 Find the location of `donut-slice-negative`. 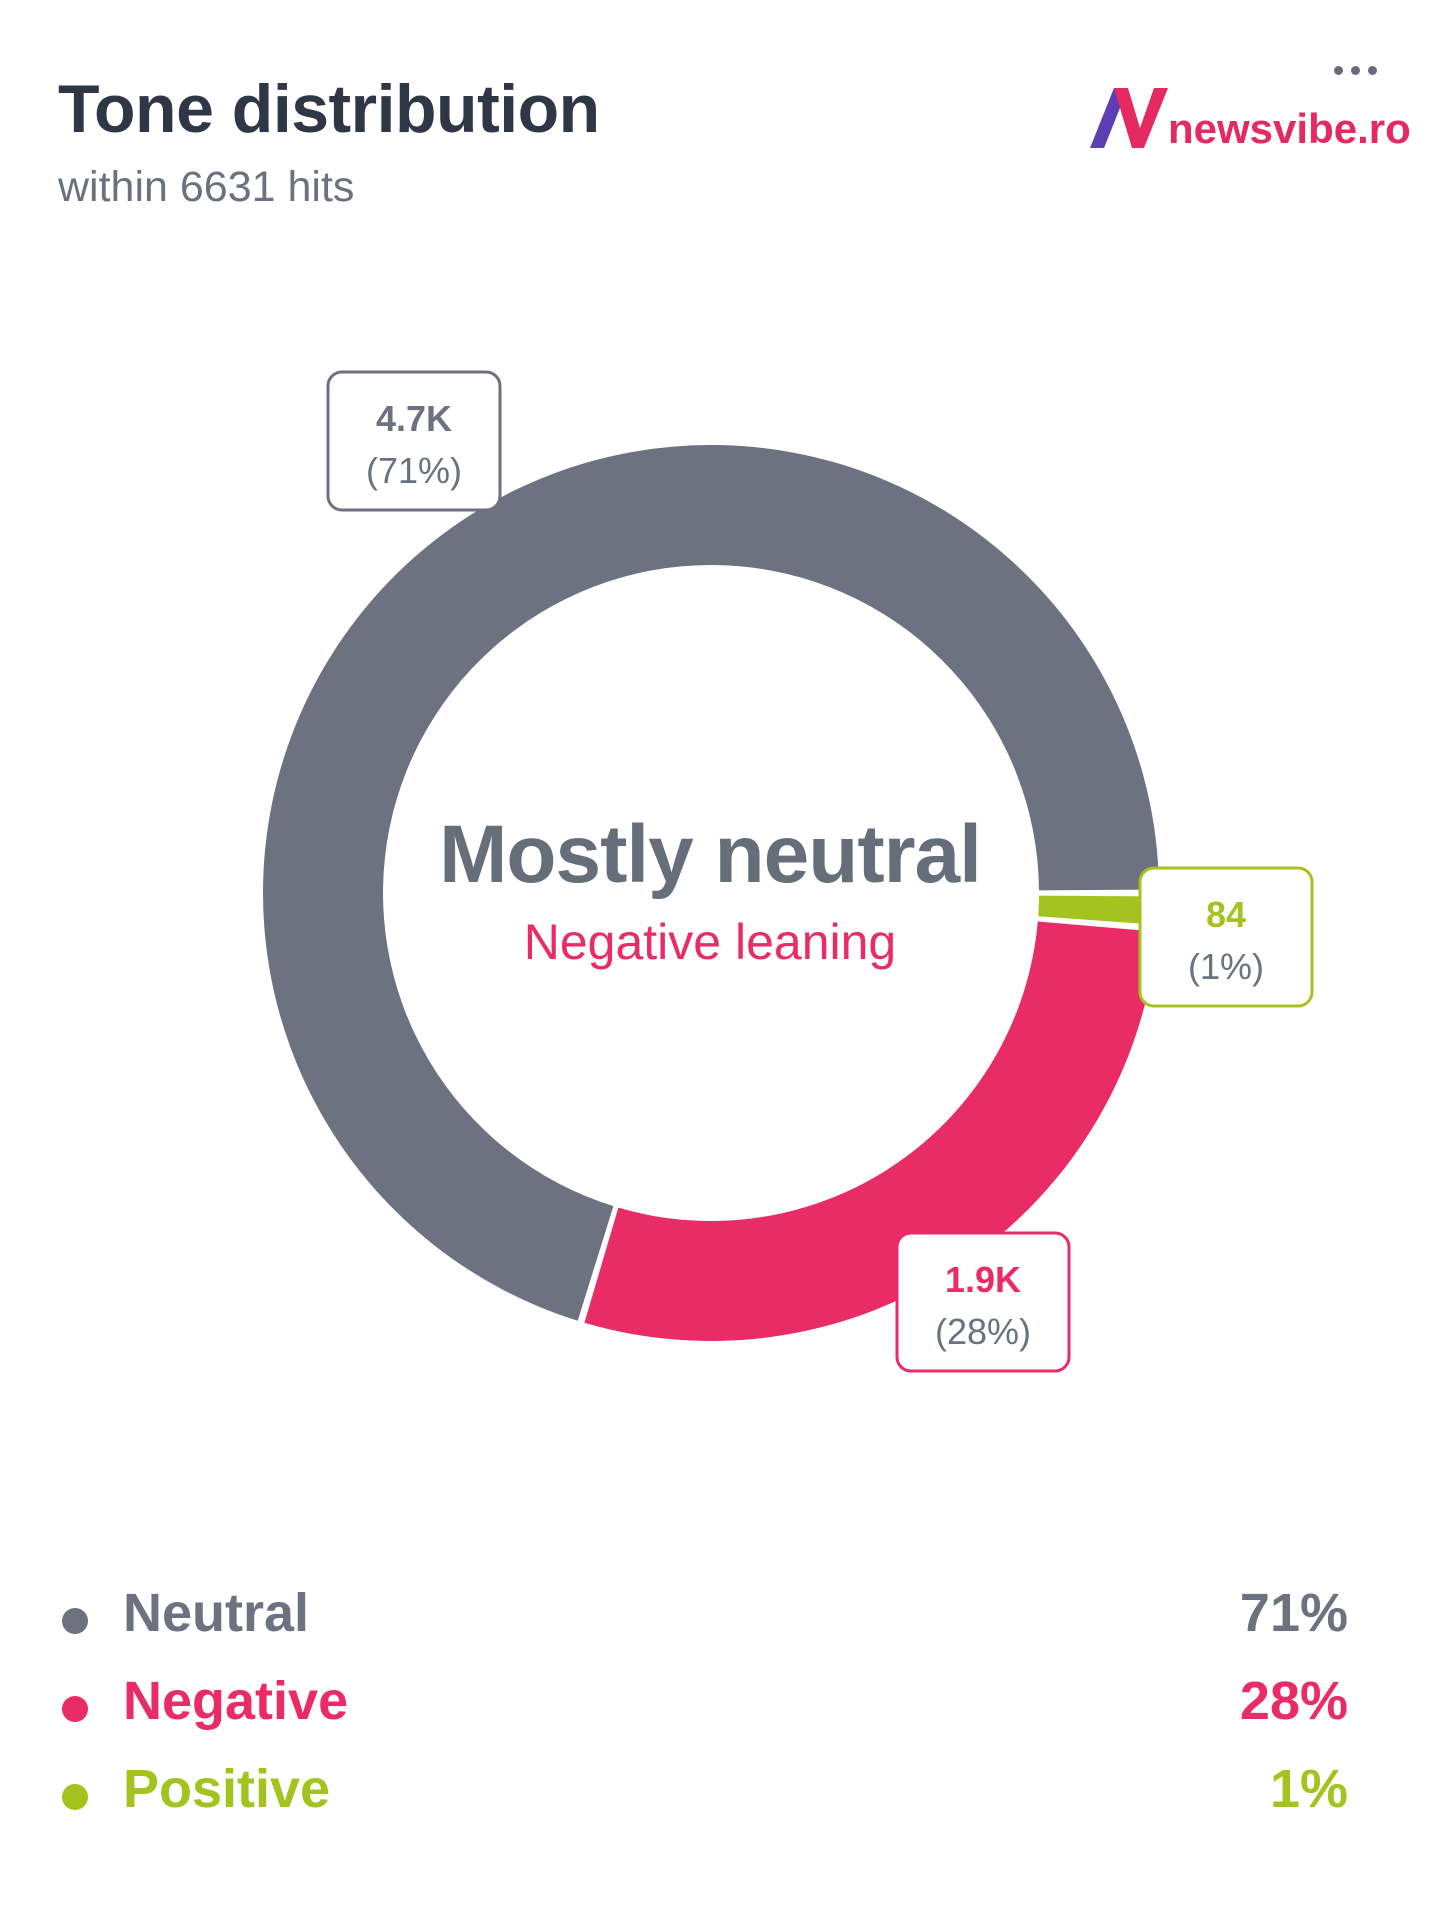

donut-slice-negative is located at coordinates (871, 1131).